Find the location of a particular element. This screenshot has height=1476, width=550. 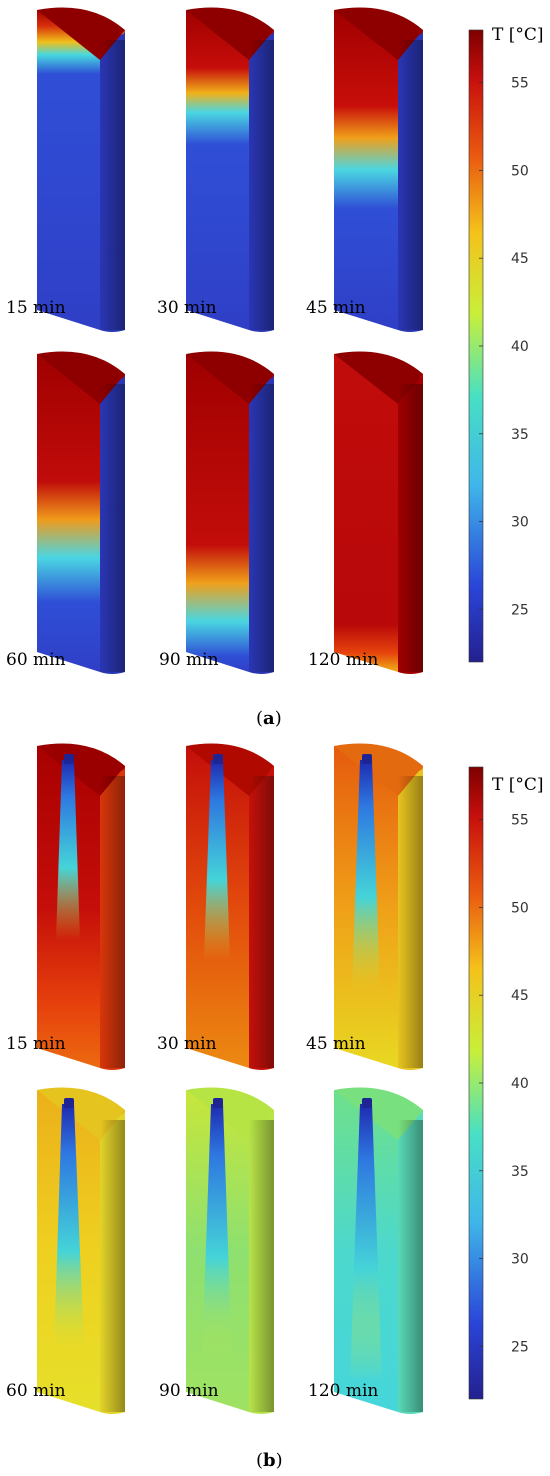

colorbar-a-tick-label: 40 is located at coordinates (520, 347).